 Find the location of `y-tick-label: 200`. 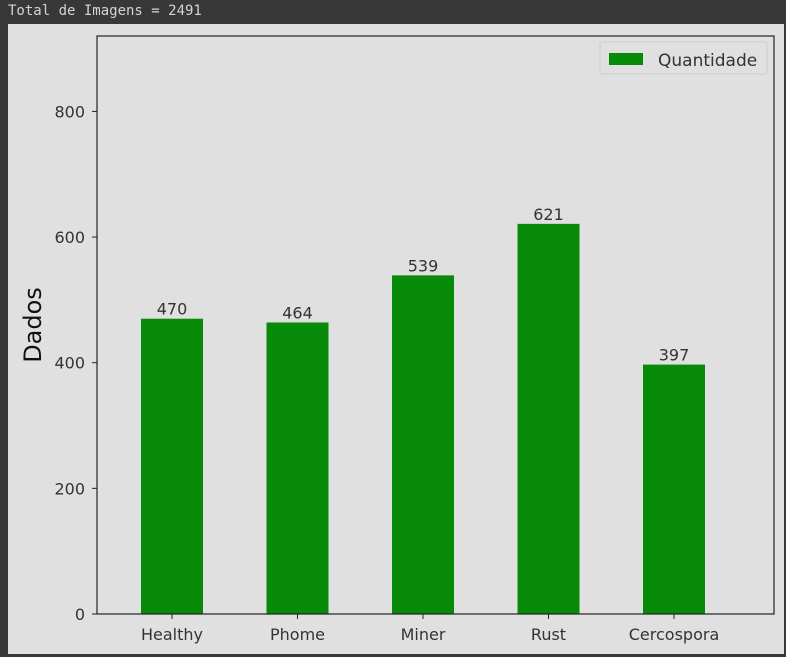

y-tick-label: 200 is located at coordinates (69, 488).